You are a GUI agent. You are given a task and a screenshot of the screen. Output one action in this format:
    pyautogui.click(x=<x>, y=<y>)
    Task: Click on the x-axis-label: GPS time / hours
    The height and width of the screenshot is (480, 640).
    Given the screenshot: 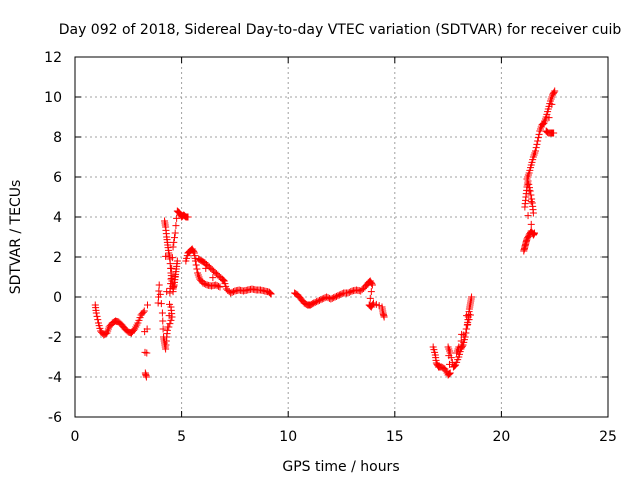 What is the action you would take?
    pyautogui.click(x=340, y=467)
    